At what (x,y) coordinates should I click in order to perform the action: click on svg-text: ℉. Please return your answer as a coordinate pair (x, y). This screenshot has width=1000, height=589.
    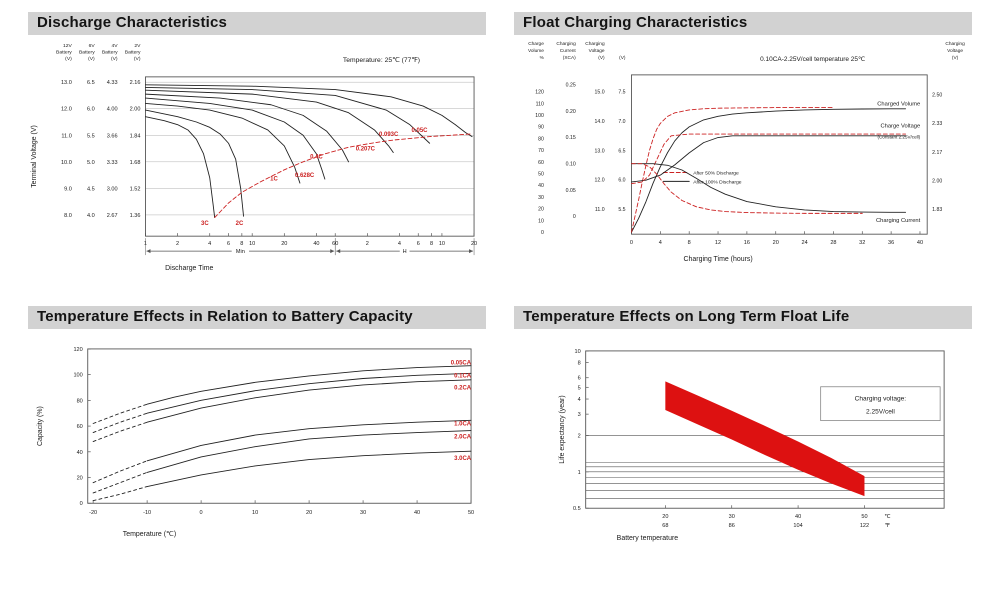
    Looking at the image, I should click on (887, 526).